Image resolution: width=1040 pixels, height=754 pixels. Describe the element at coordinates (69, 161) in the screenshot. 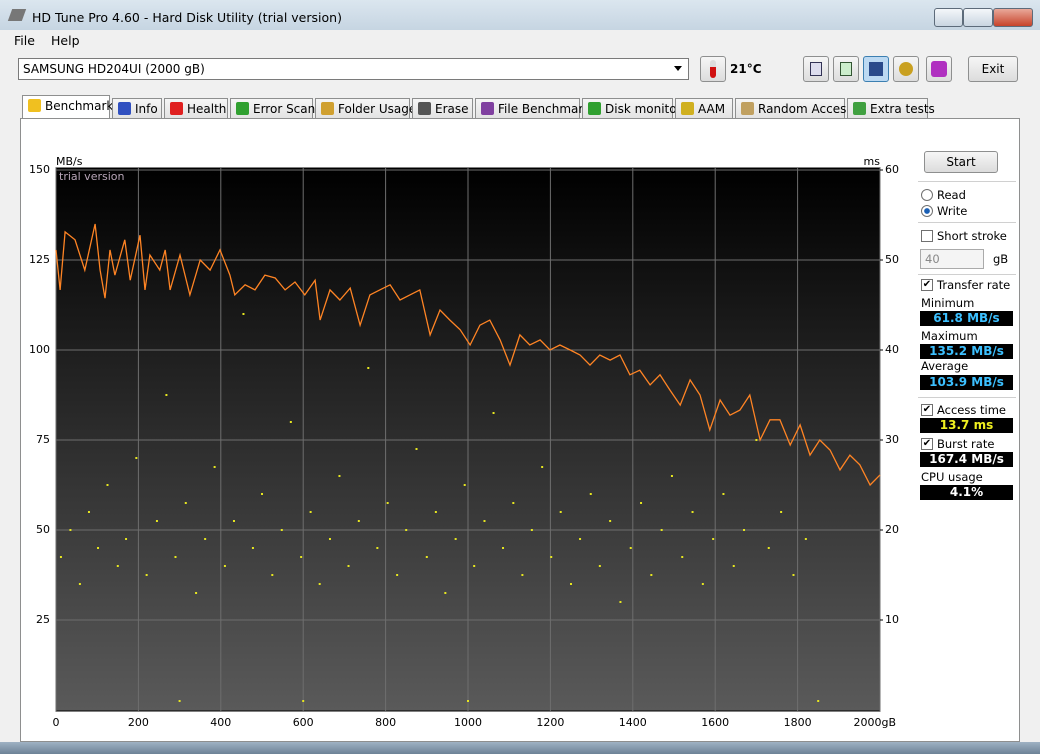

I see `y-axis-label: MB/s` at that location.